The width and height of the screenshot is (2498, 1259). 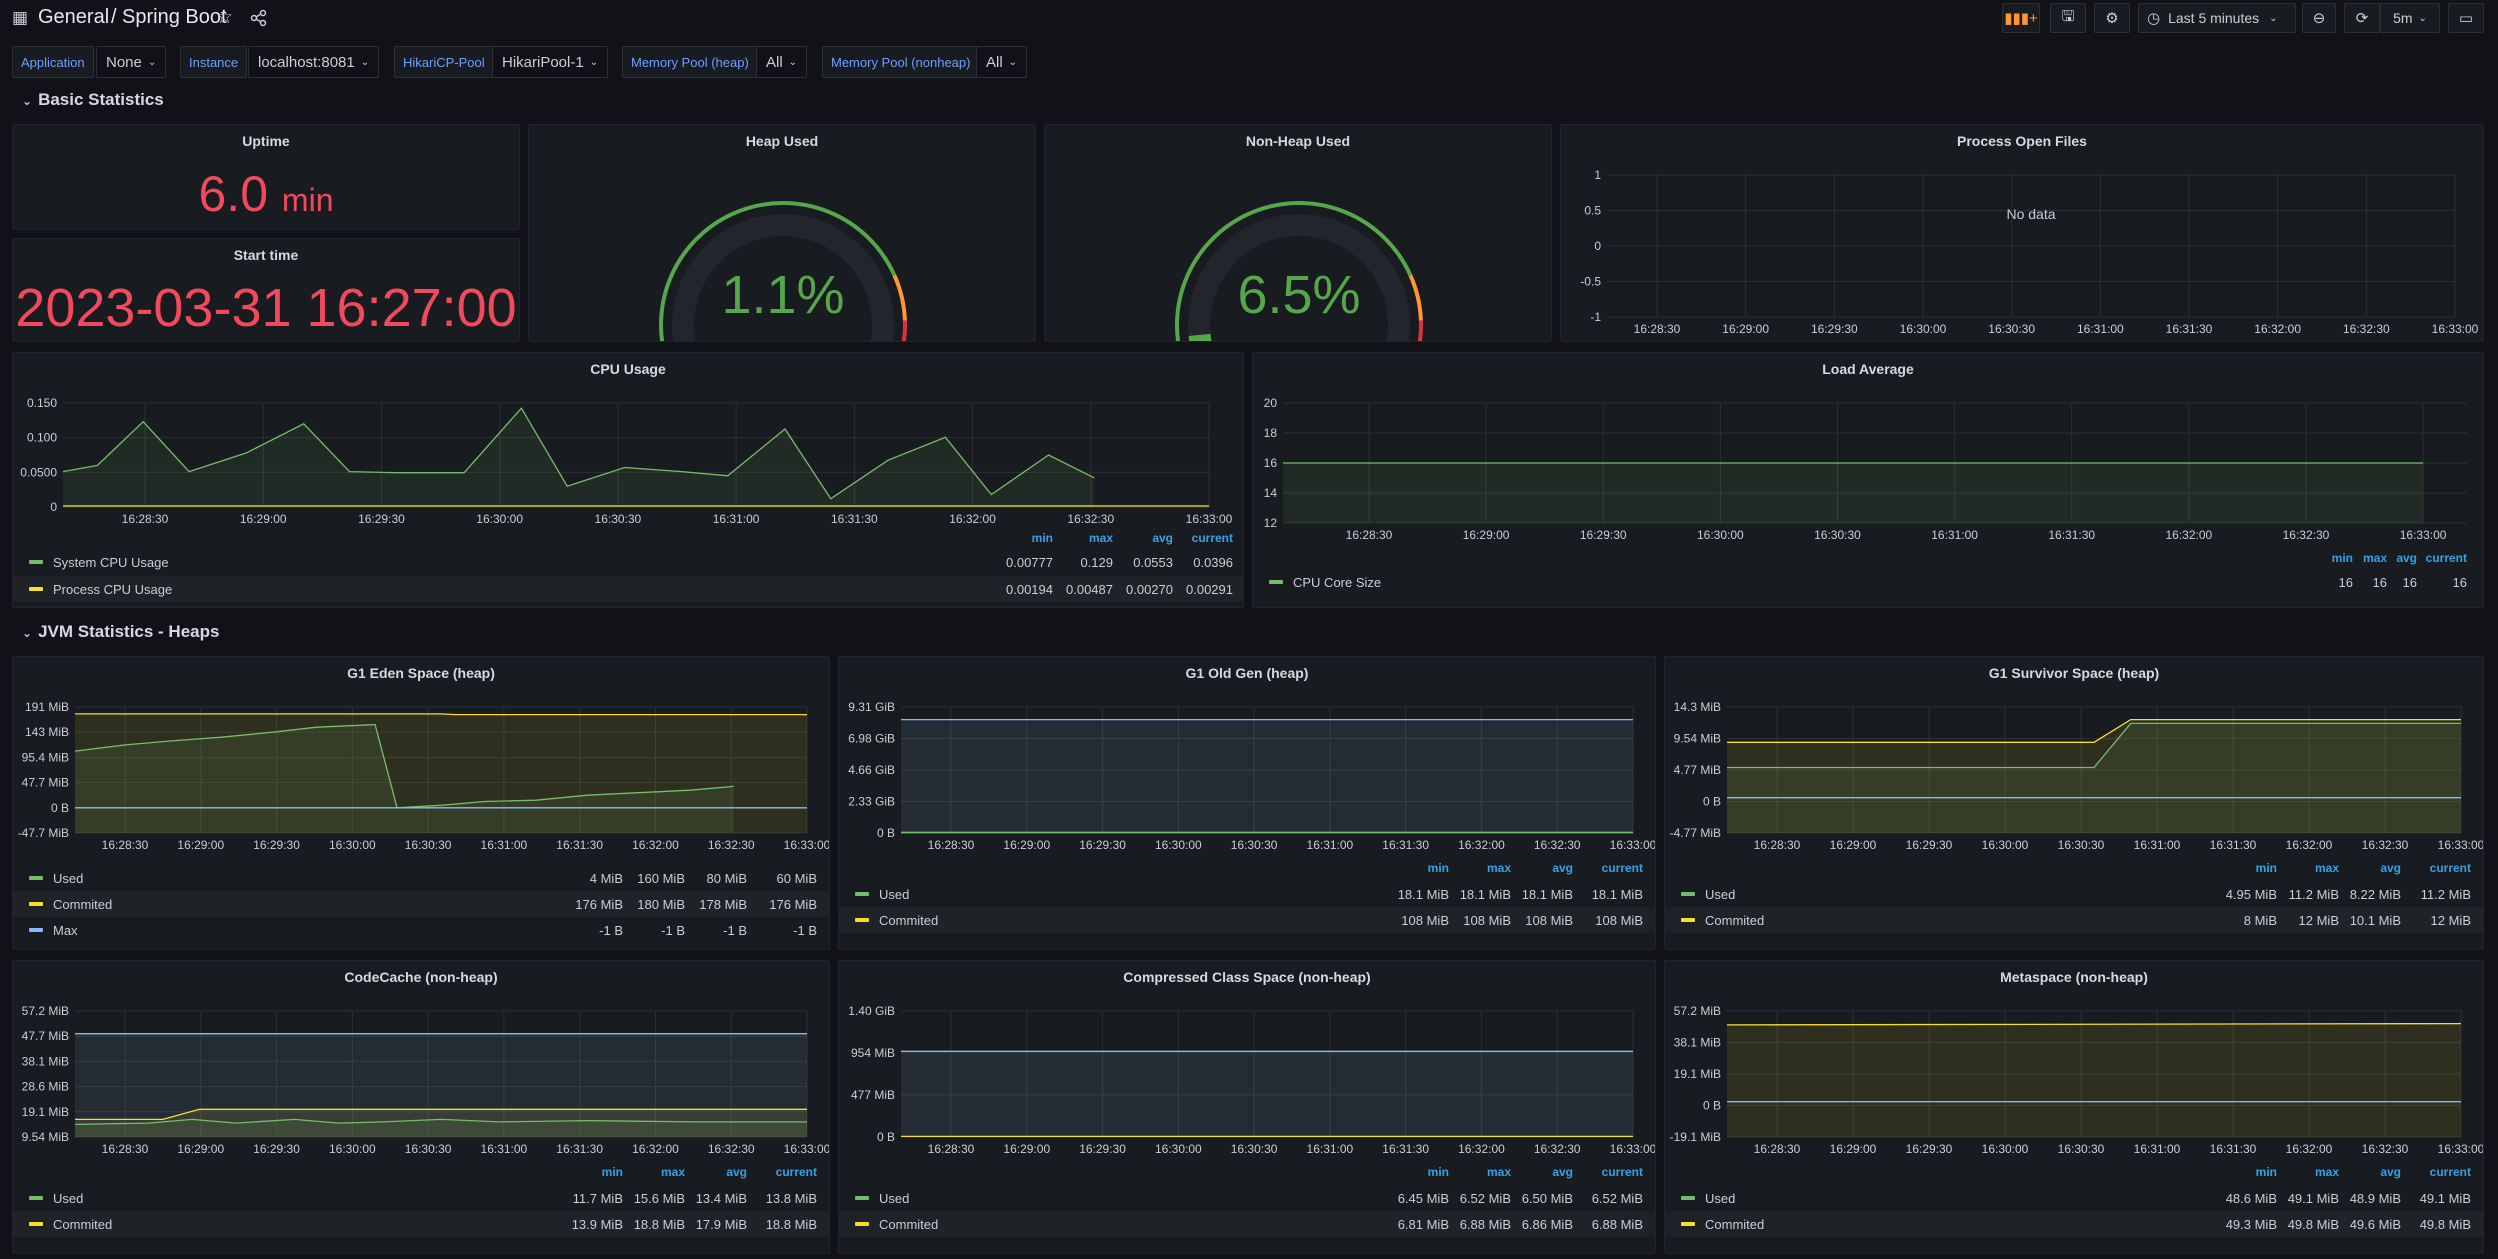 What do you see at coordinates (1695, 1137) in the screenshot?
I see `y-tick-label: -19.1 MiB` at bounding box center [1695, 1137].